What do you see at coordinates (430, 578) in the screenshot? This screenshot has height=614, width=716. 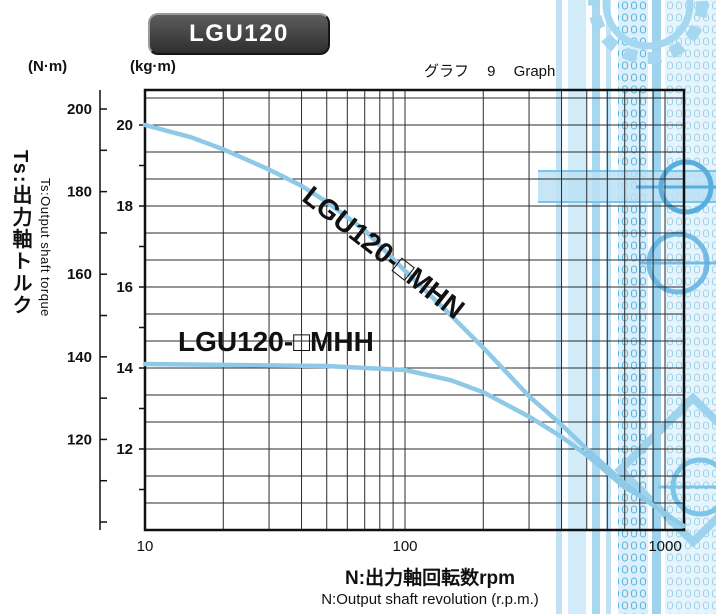 I see `x-axis-title-ja: N:出力軸回転数rpm` at bounding box center [430, 578].